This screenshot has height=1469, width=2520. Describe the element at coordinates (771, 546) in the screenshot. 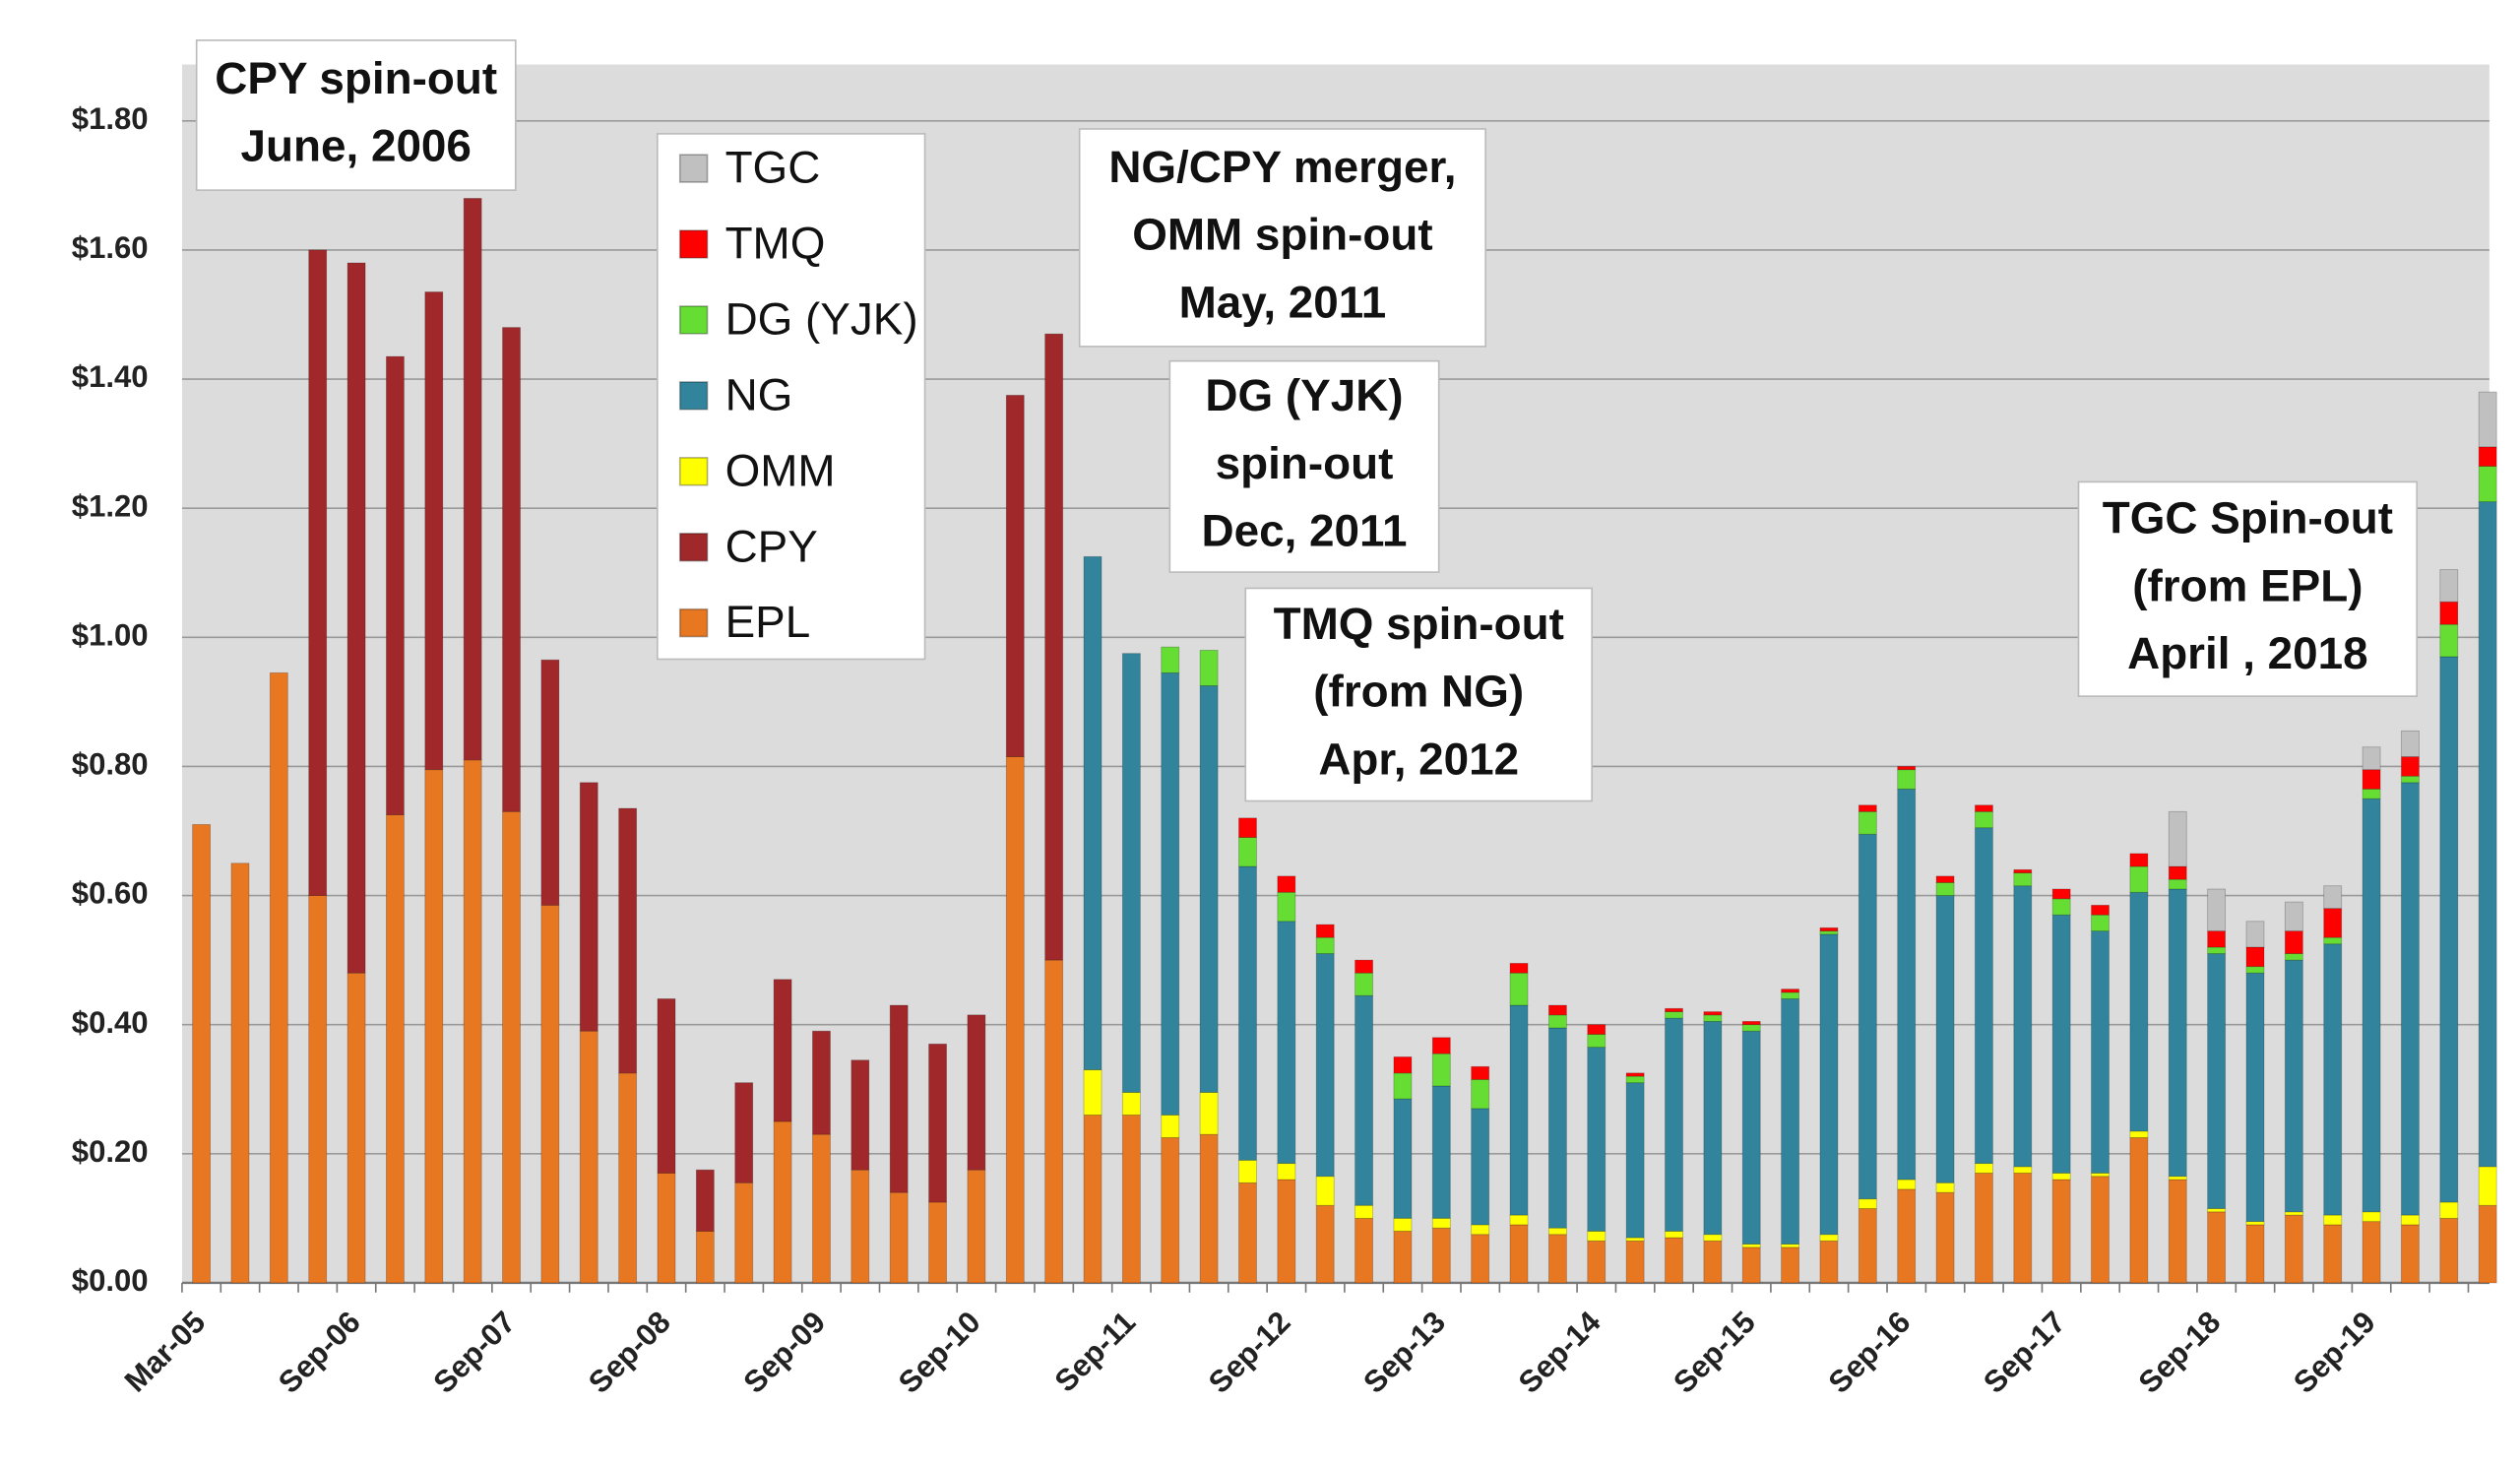

I see `legend-label: CPY` at that location.